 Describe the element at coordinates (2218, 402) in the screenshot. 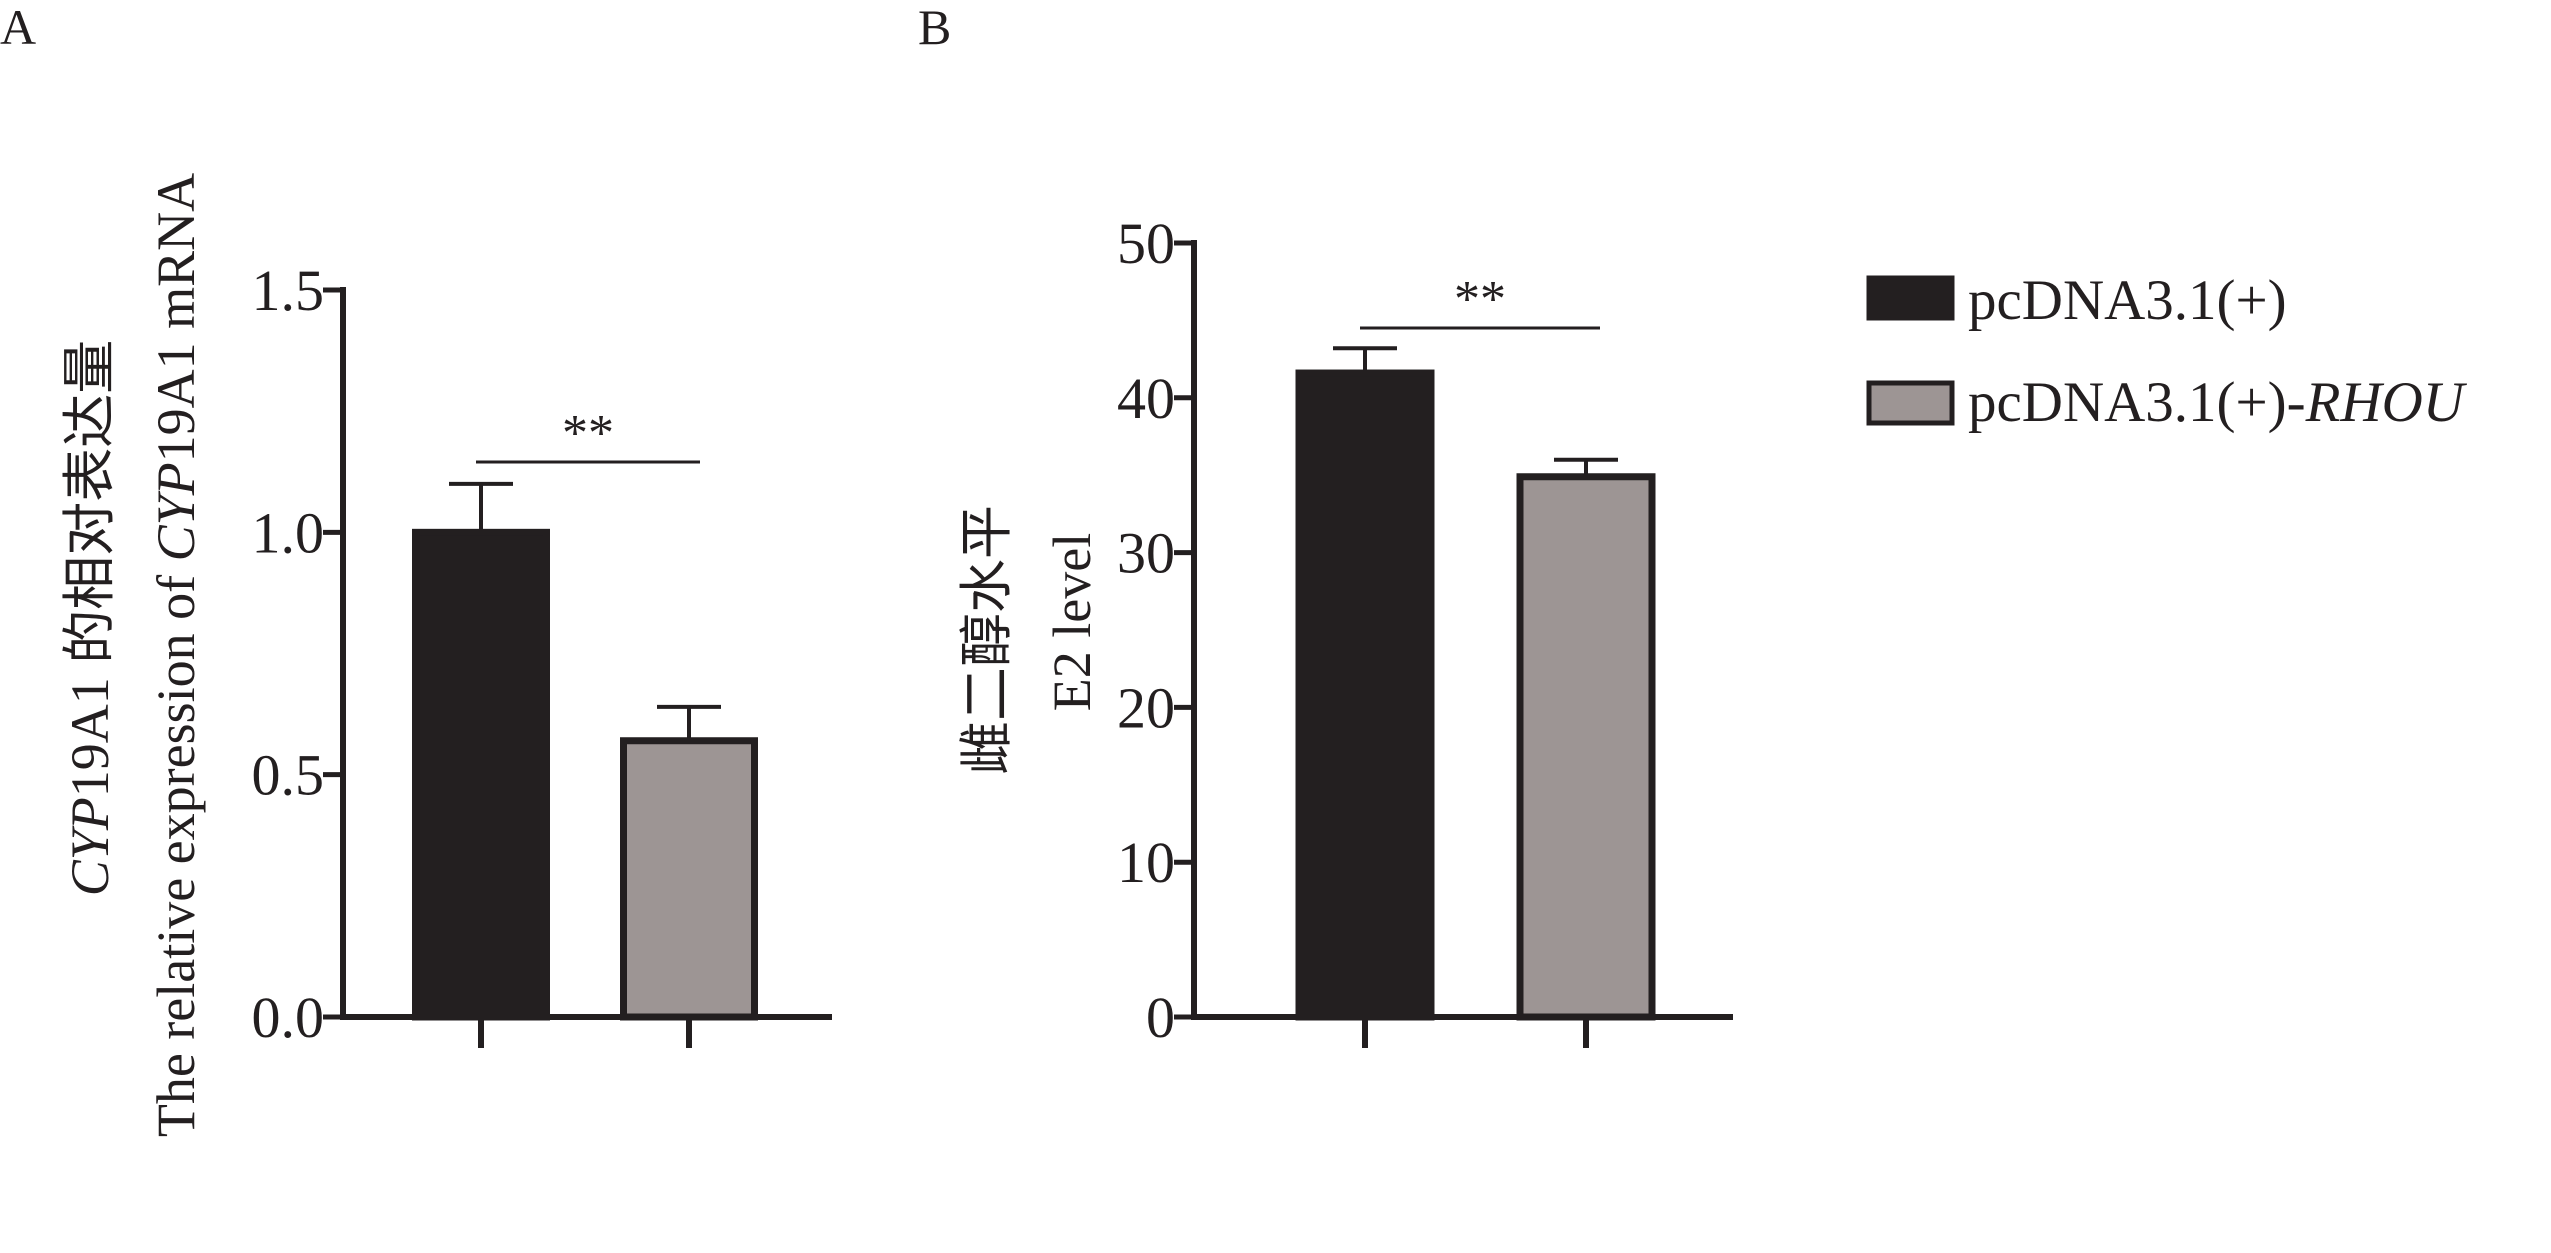

I see `legend-label-rhou: pcDNA3.1(+)-RHOU` at that location.